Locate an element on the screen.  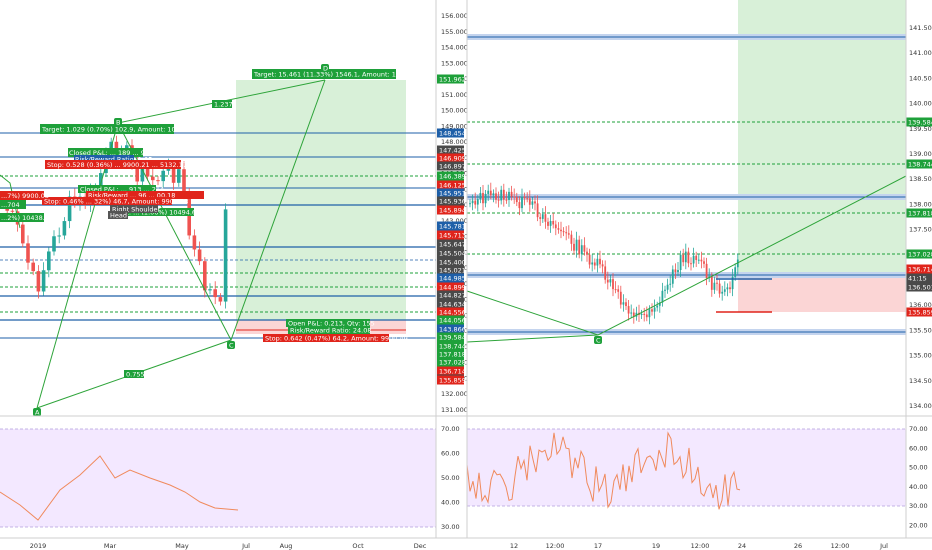
svg-text: ...2%) 10438.59 is located at coordinates (27, 218).